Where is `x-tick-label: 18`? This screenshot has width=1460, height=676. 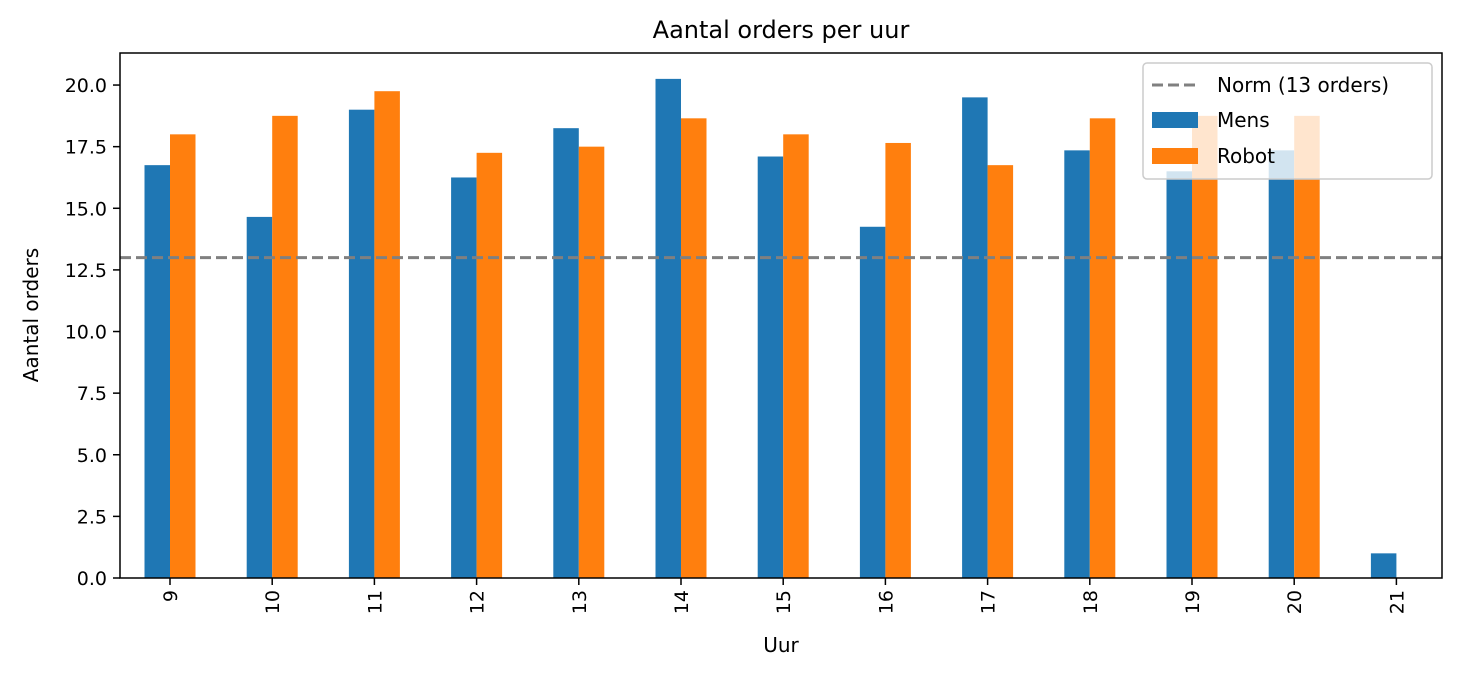 x-tick-label: 18 is located at coordinates (1091, 602).